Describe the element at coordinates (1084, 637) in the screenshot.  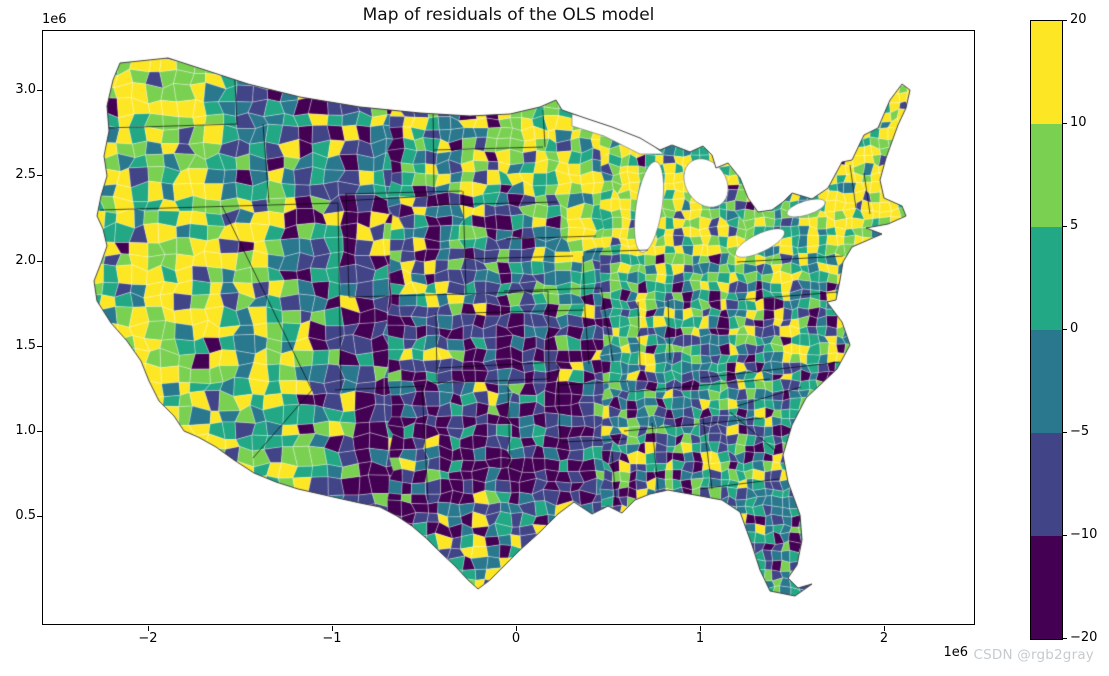
I see `colorbar-tick-label: −20` at that location.